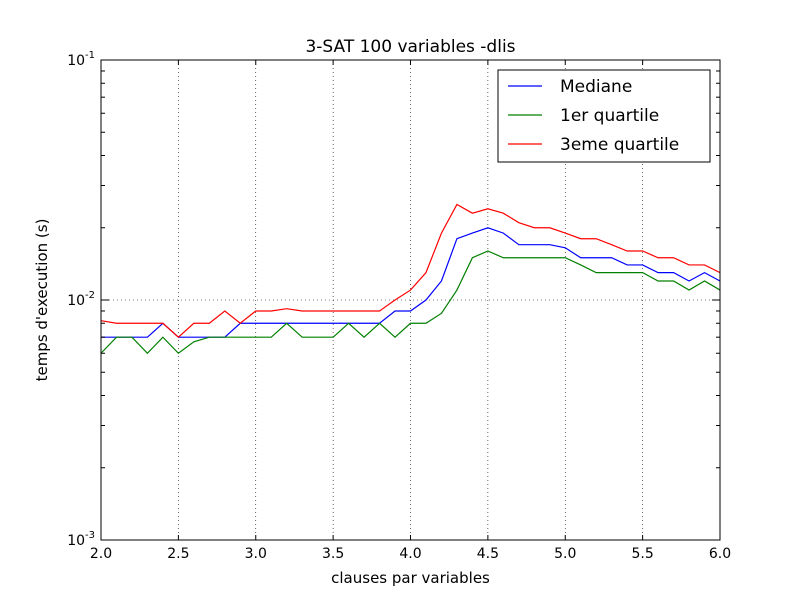  Describe the element at coordinates (488, 554) in the screenshot. I see `x-tick-label: 4.5` at that location.